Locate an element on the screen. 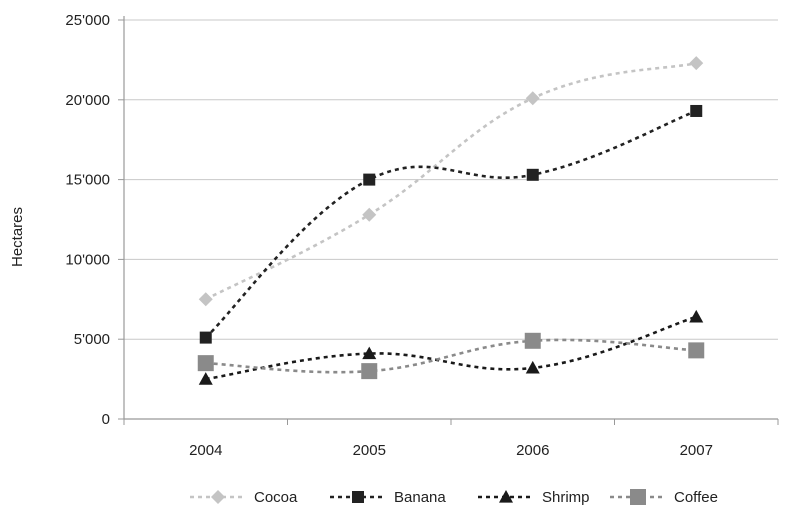  x-tick-label: 2007 is located at coordinates (696, 450).